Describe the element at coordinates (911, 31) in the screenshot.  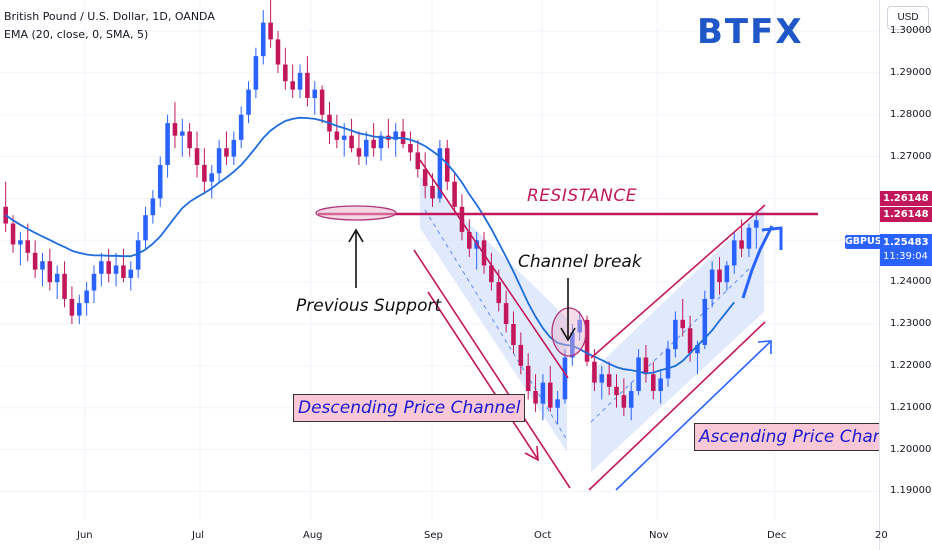
I see `price-tick-label: 1.30000` at that location.